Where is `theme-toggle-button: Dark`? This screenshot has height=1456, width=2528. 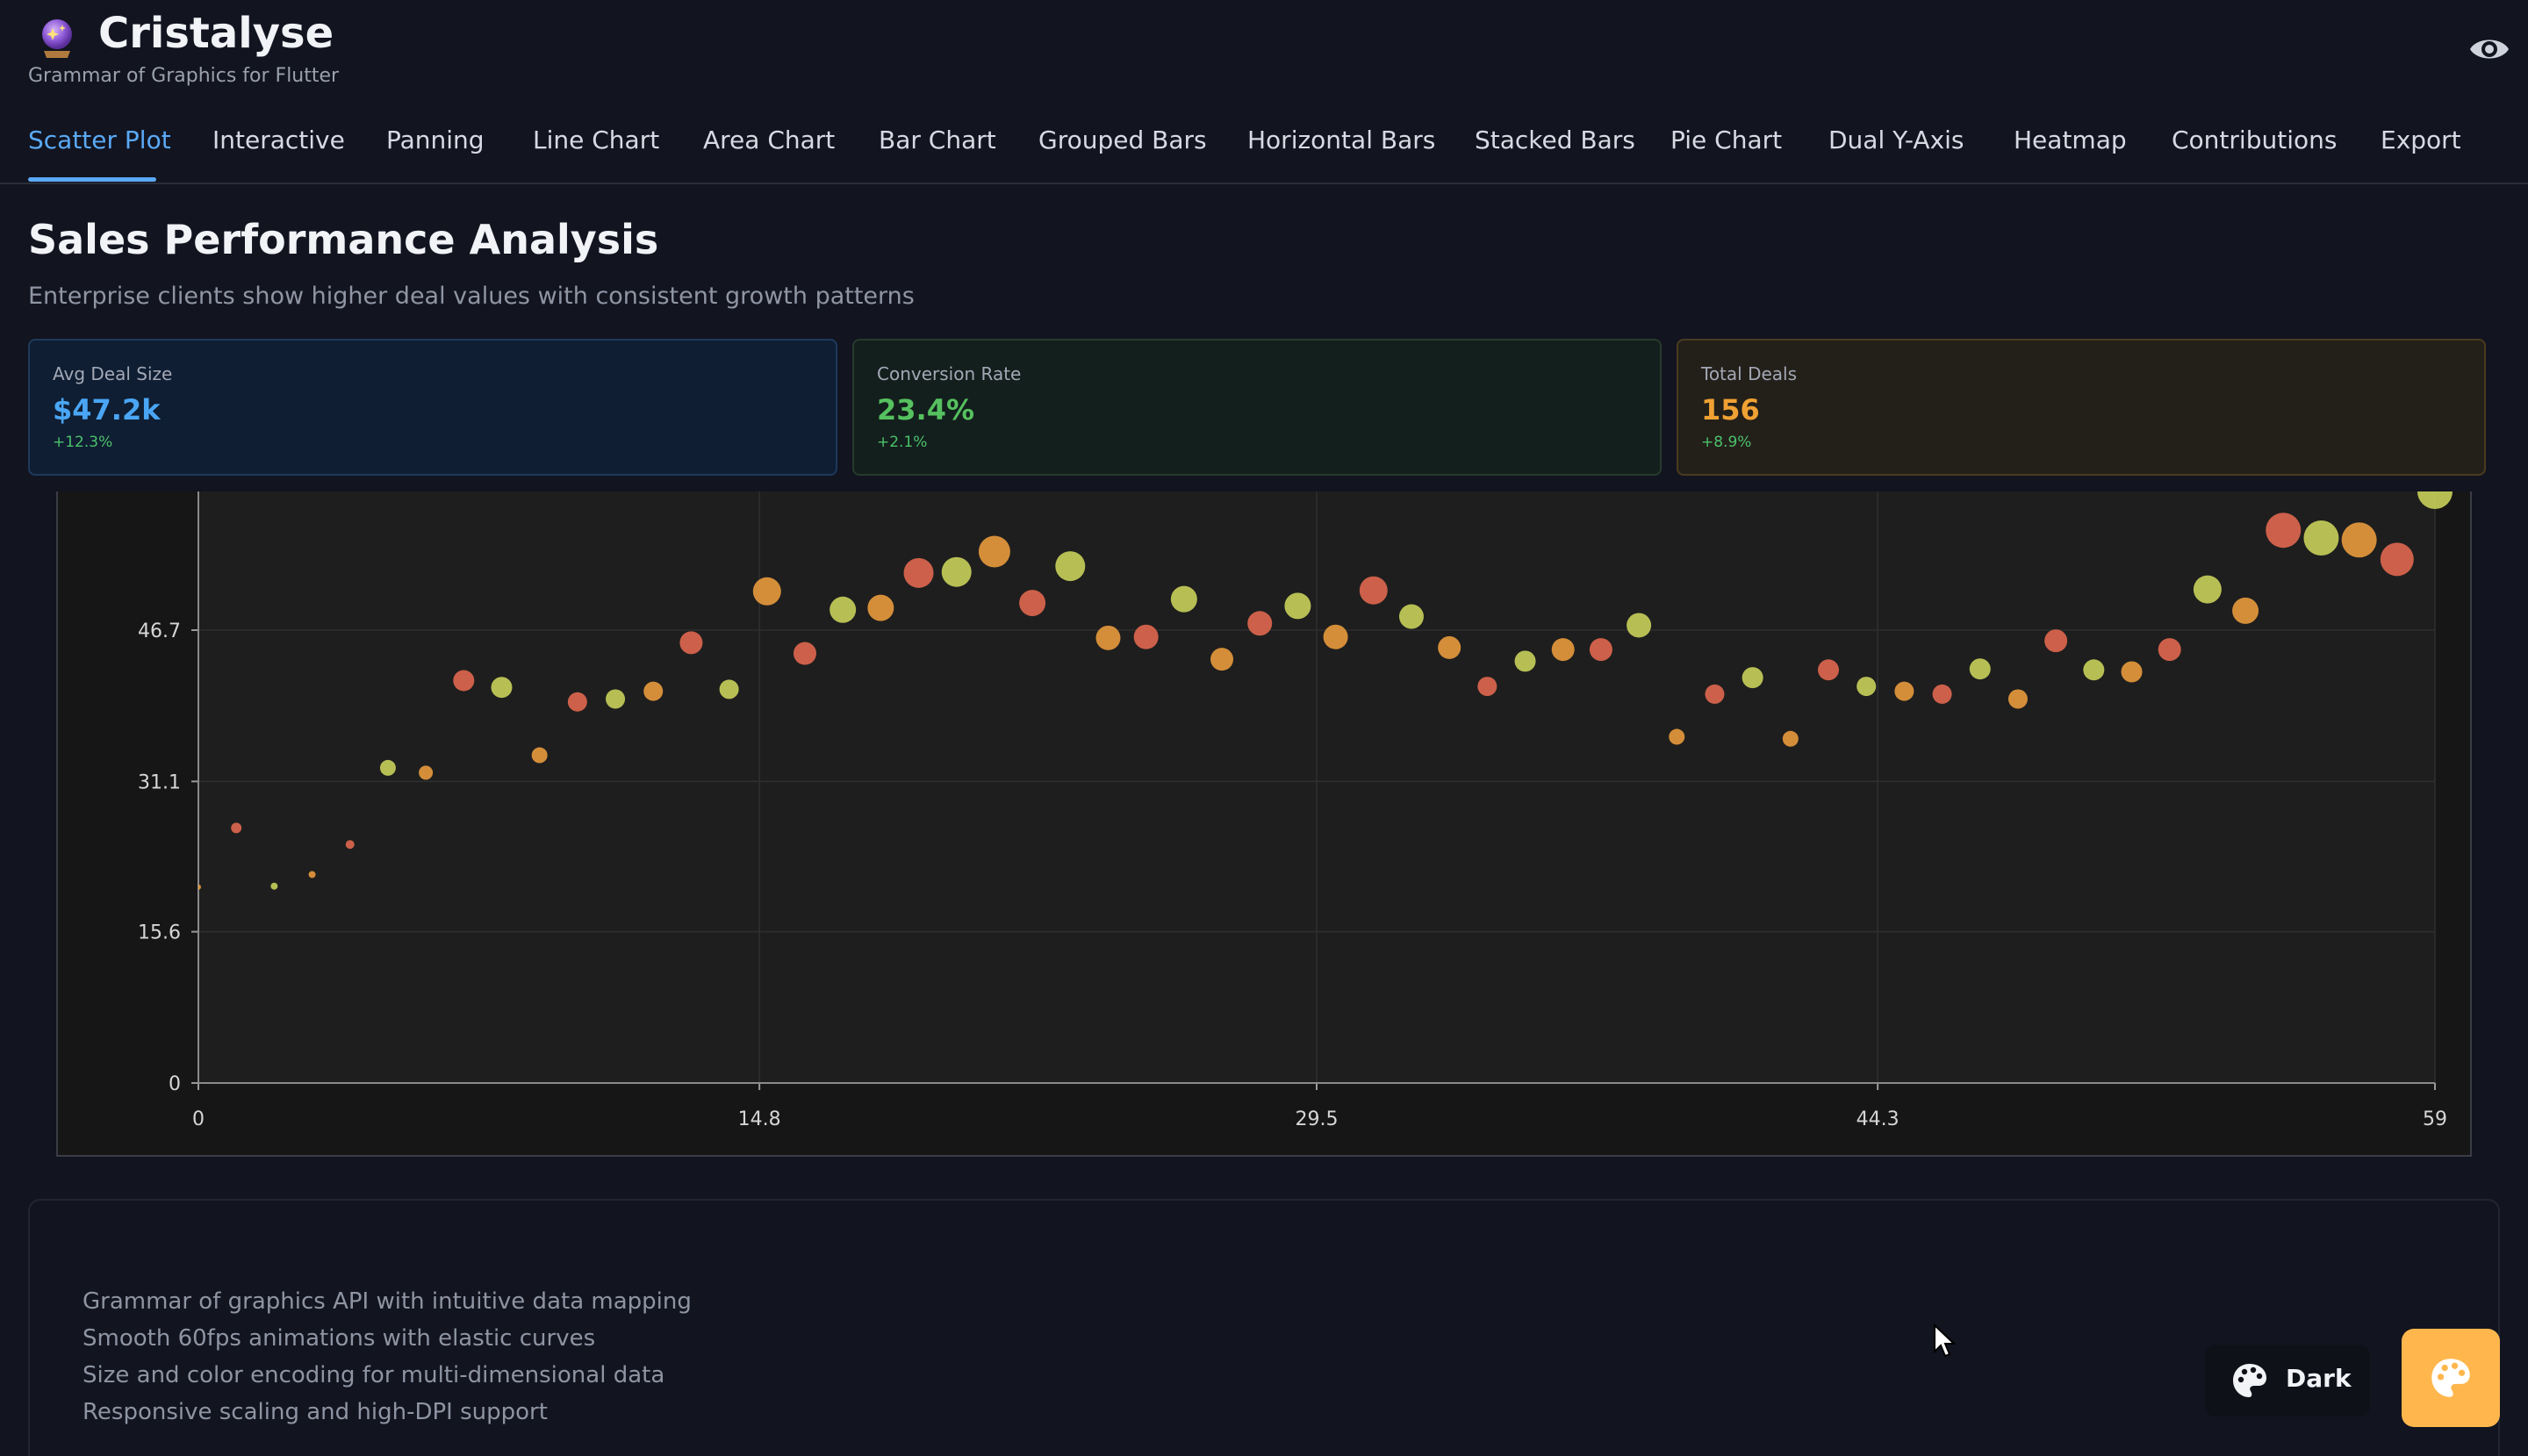
theme-toggle-button: Dark is located at coordinates (2287, 1381).